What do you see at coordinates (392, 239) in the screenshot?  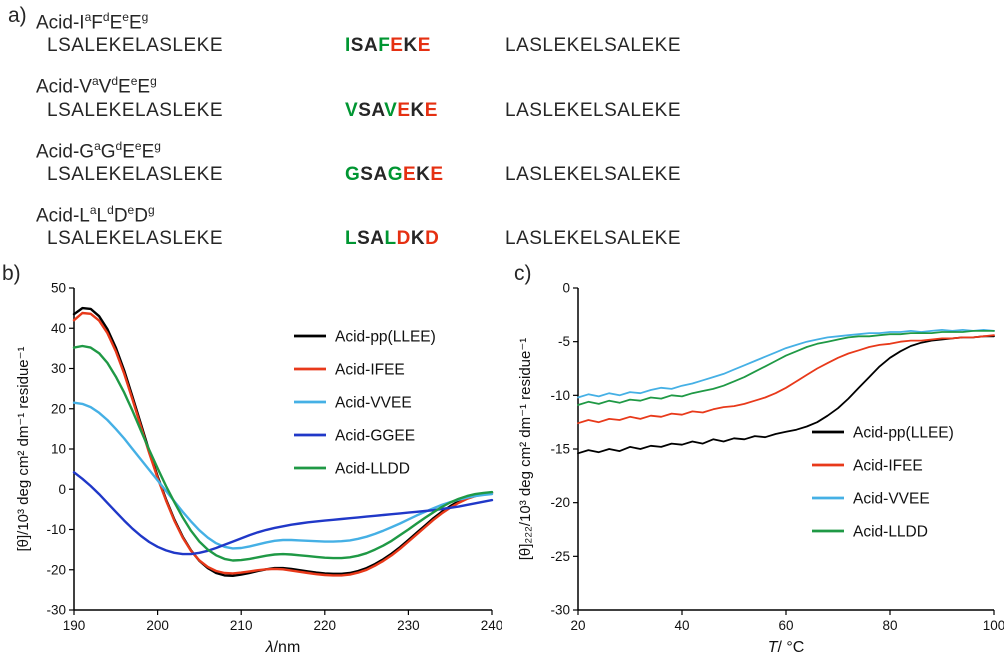 I see `sequence-middle: LSALDKD` at bounding box center [392, 239].